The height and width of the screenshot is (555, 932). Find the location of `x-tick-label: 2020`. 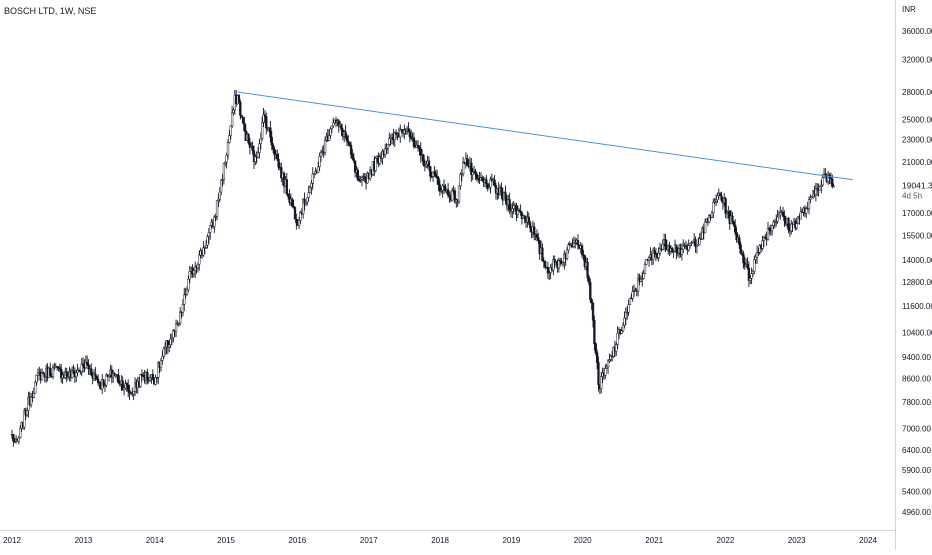

x-tick-label: 2020 is located at coordinates (583, 540).